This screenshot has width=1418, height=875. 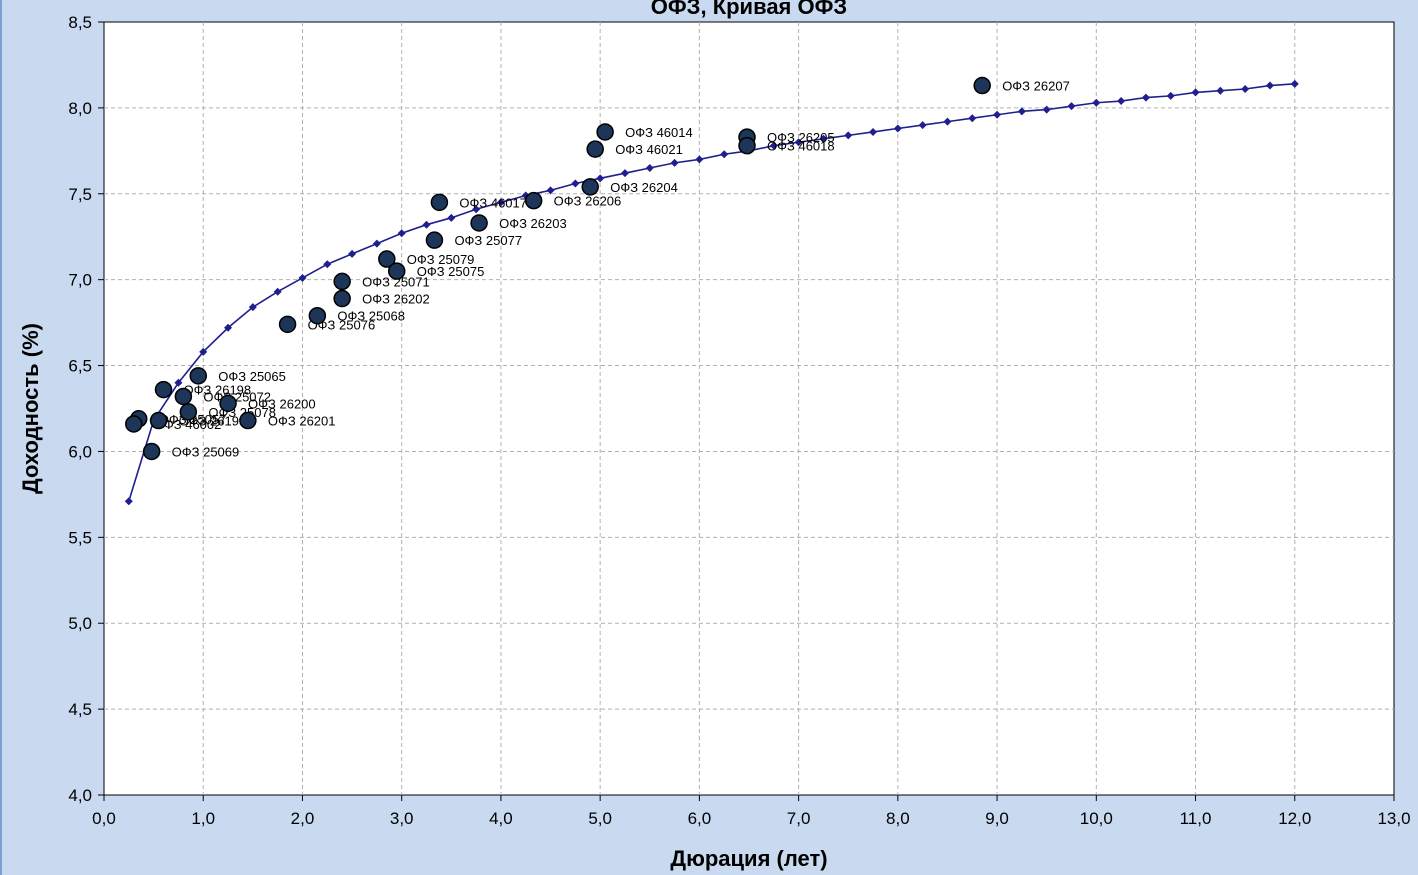 What do you see at coordinates (488, 240) in the screenshot?
I see `bond-label: ОФЗ 25077` at bounding box center [488, 240].